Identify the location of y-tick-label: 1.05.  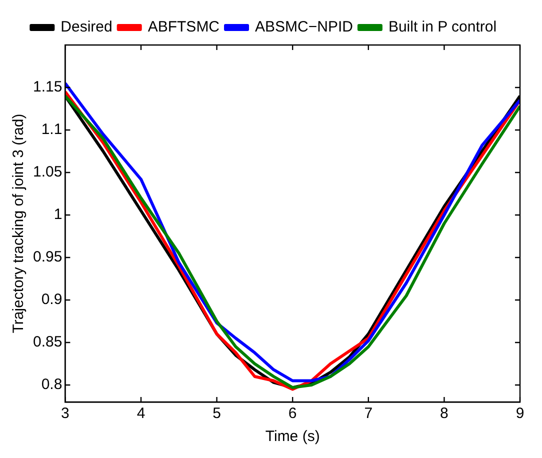
(47, 172).